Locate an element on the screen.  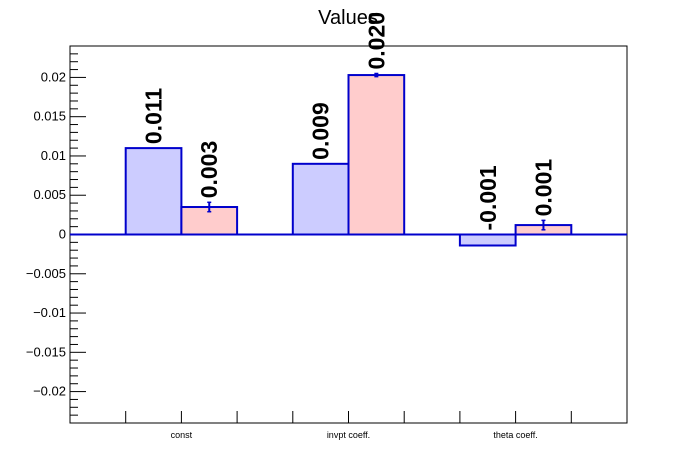
data-label: 0.009 is located at coordinates (321, 131).